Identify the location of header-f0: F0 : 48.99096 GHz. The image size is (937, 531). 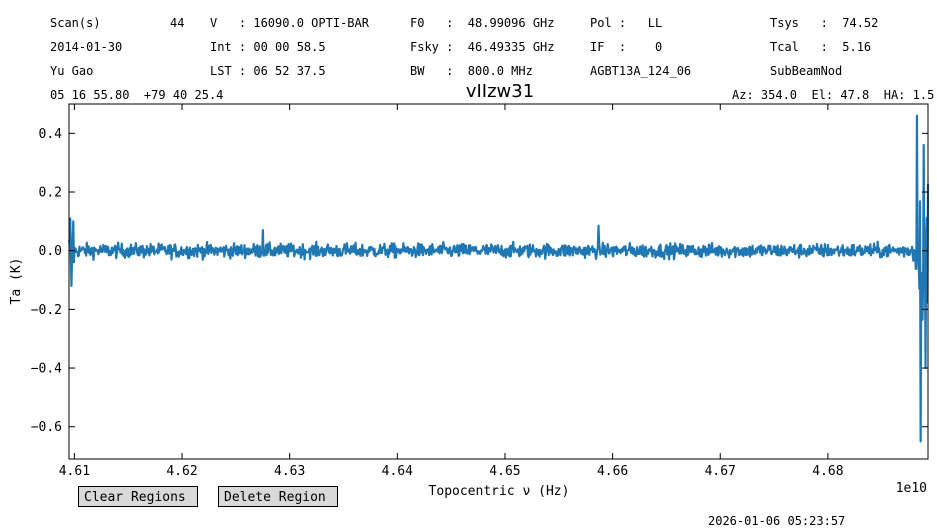
(482, 23).